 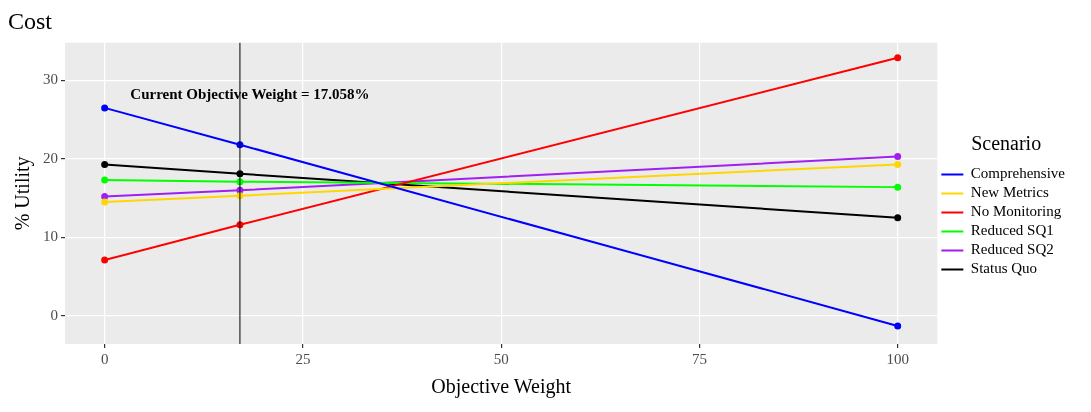 I want to click on x-tick-label: 50, so click(x=501, y=358).